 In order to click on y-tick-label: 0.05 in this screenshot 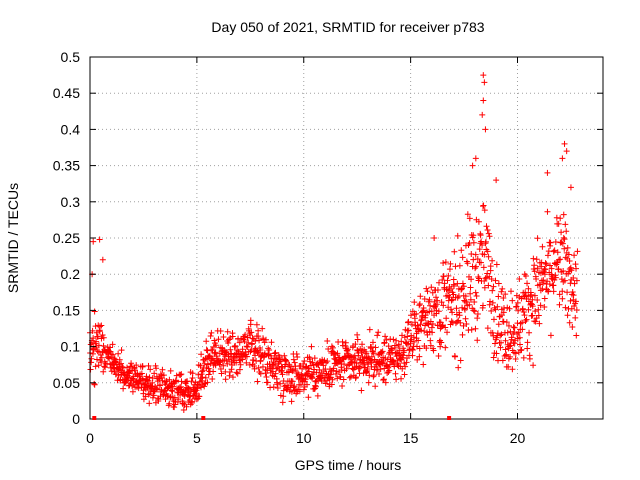, I will do `click(66, 383)`.